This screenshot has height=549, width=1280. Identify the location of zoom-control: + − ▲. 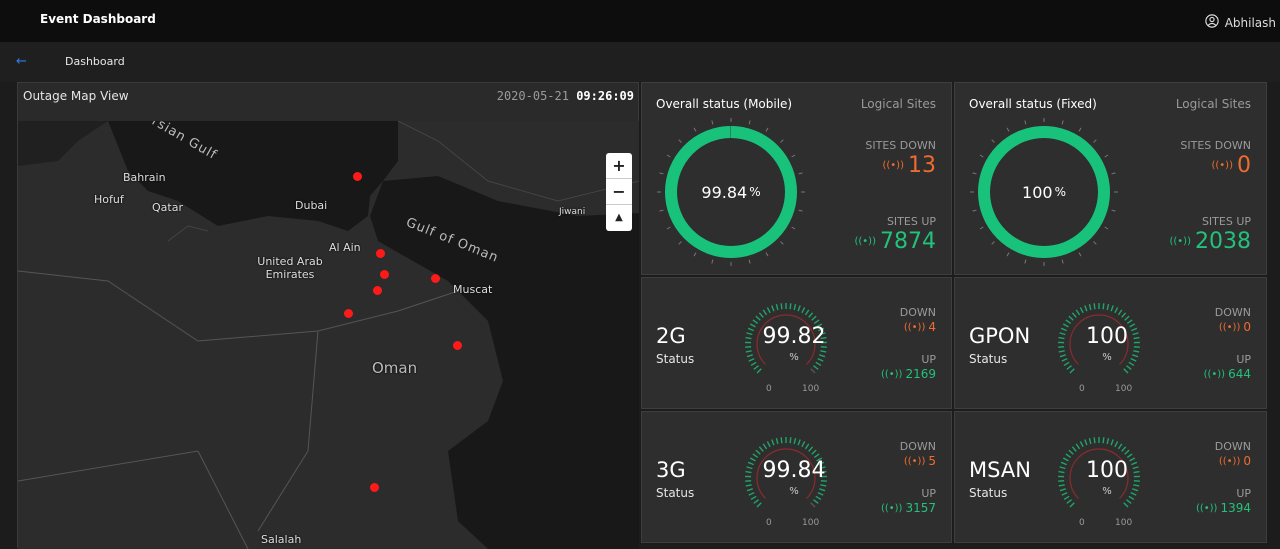
(619, 192).